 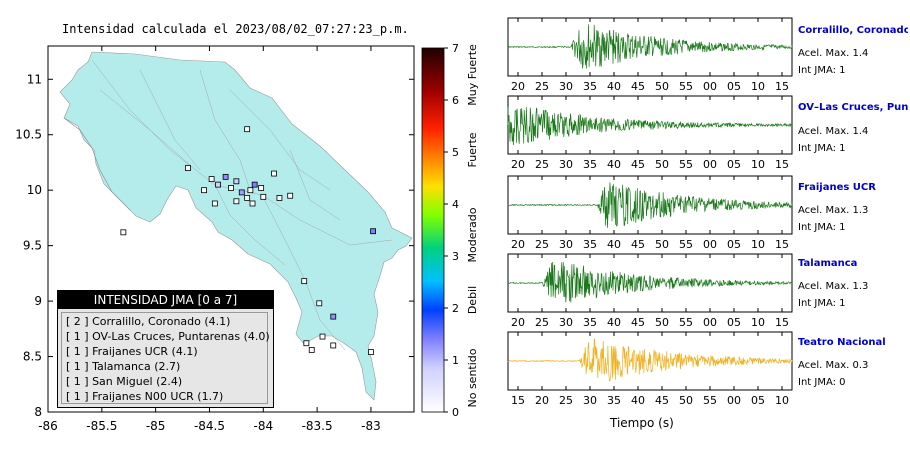 I want to click on legend-item: [ 1 ] San Miguel (2.4), so click(x=124, y=381).